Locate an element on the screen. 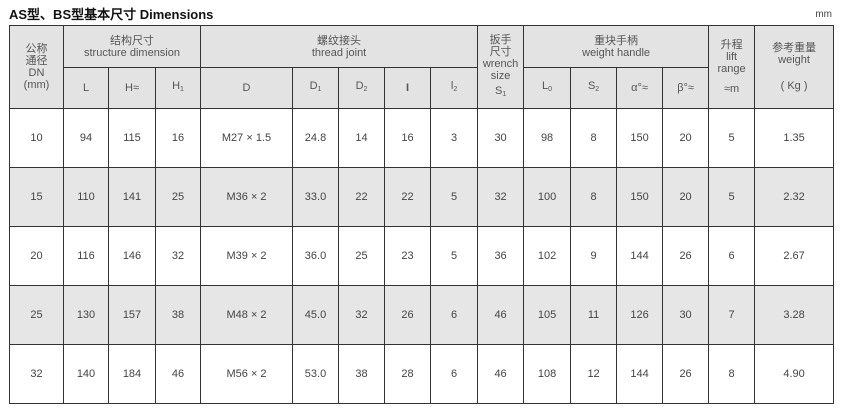 The image size is (844, 413). table-cell: 10 is located at coordinates (36, 138).